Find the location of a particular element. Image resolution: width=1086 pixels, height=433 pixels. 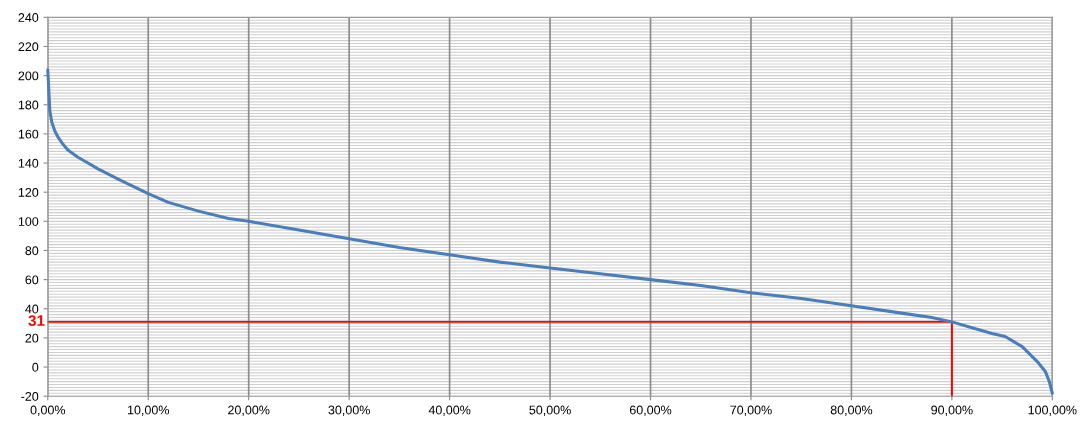

x-tick-label: 80,00% is located at coordinates (851, 410).